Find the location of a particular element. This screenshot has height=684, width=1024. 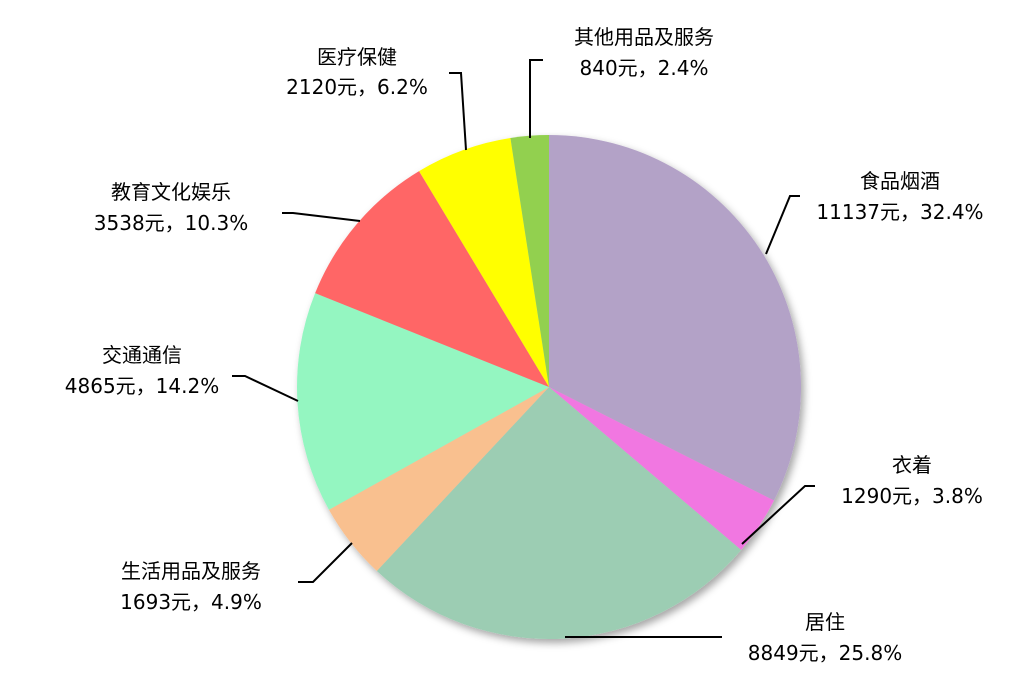

slice-value-label: 840元，2.4% is located at coordinates (644, 68).